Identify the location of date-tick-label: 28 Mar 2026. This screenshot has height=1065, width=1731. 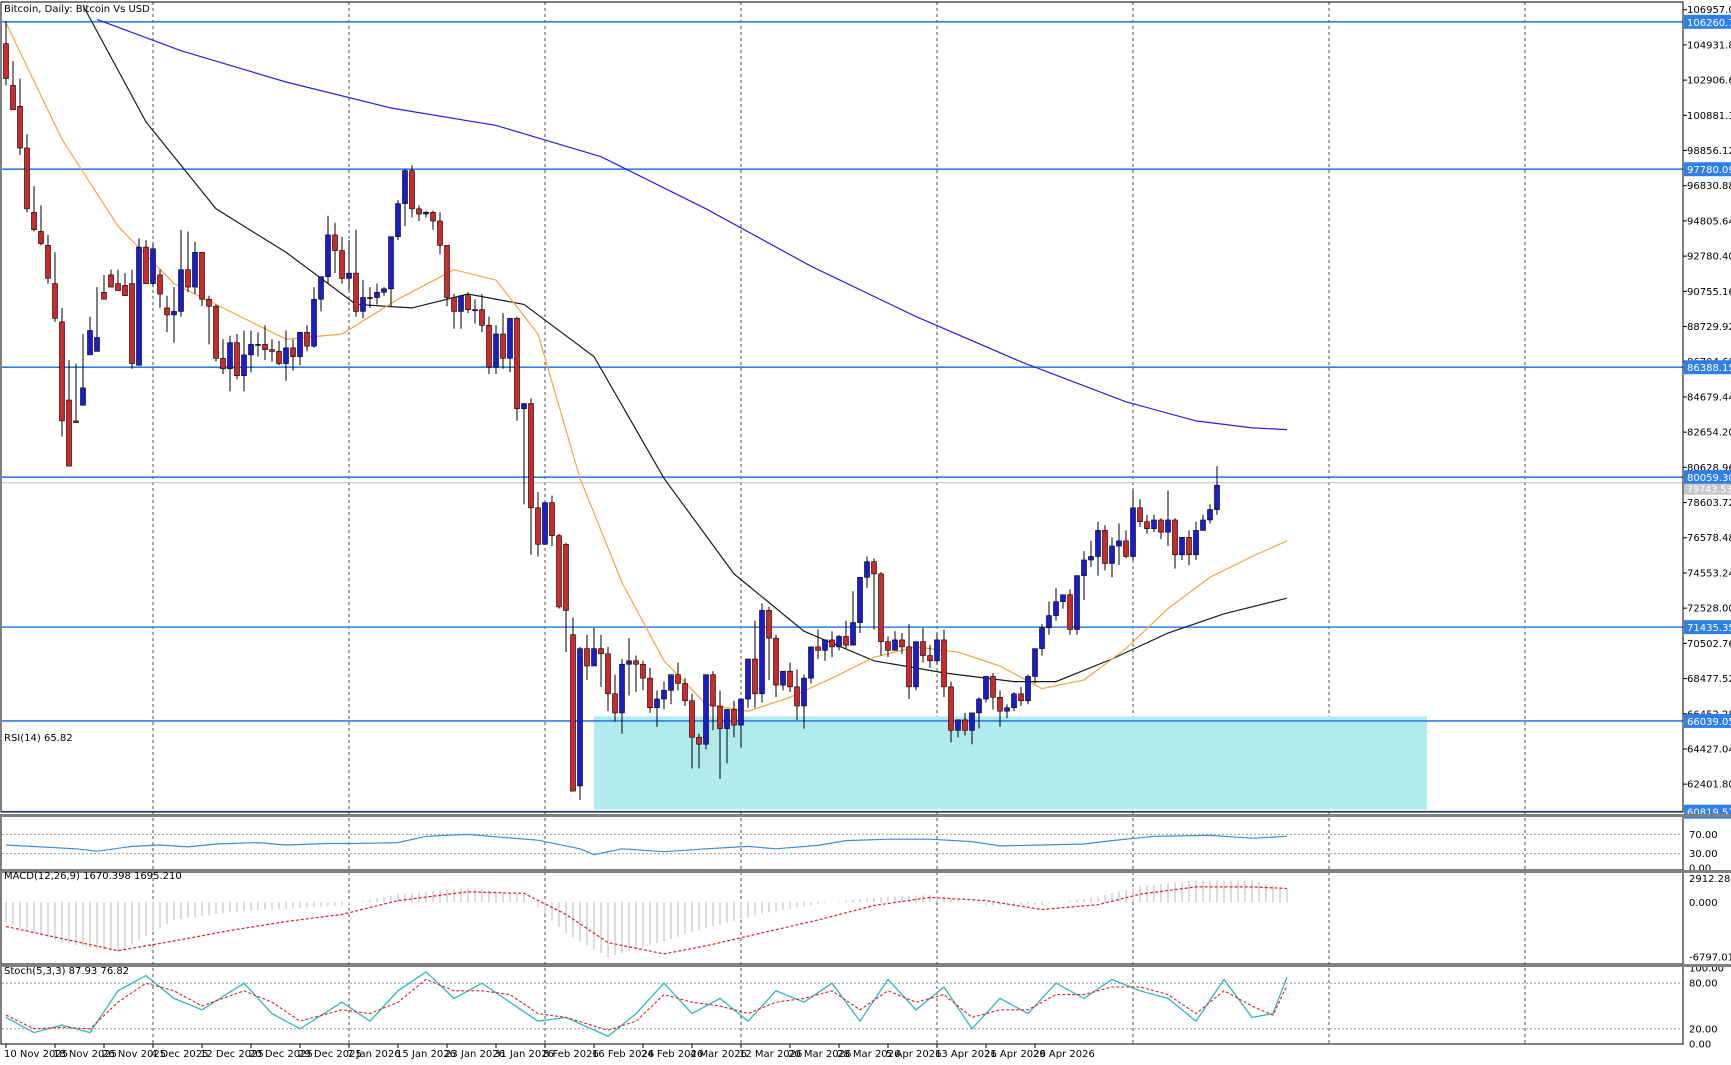
(868, 1054).